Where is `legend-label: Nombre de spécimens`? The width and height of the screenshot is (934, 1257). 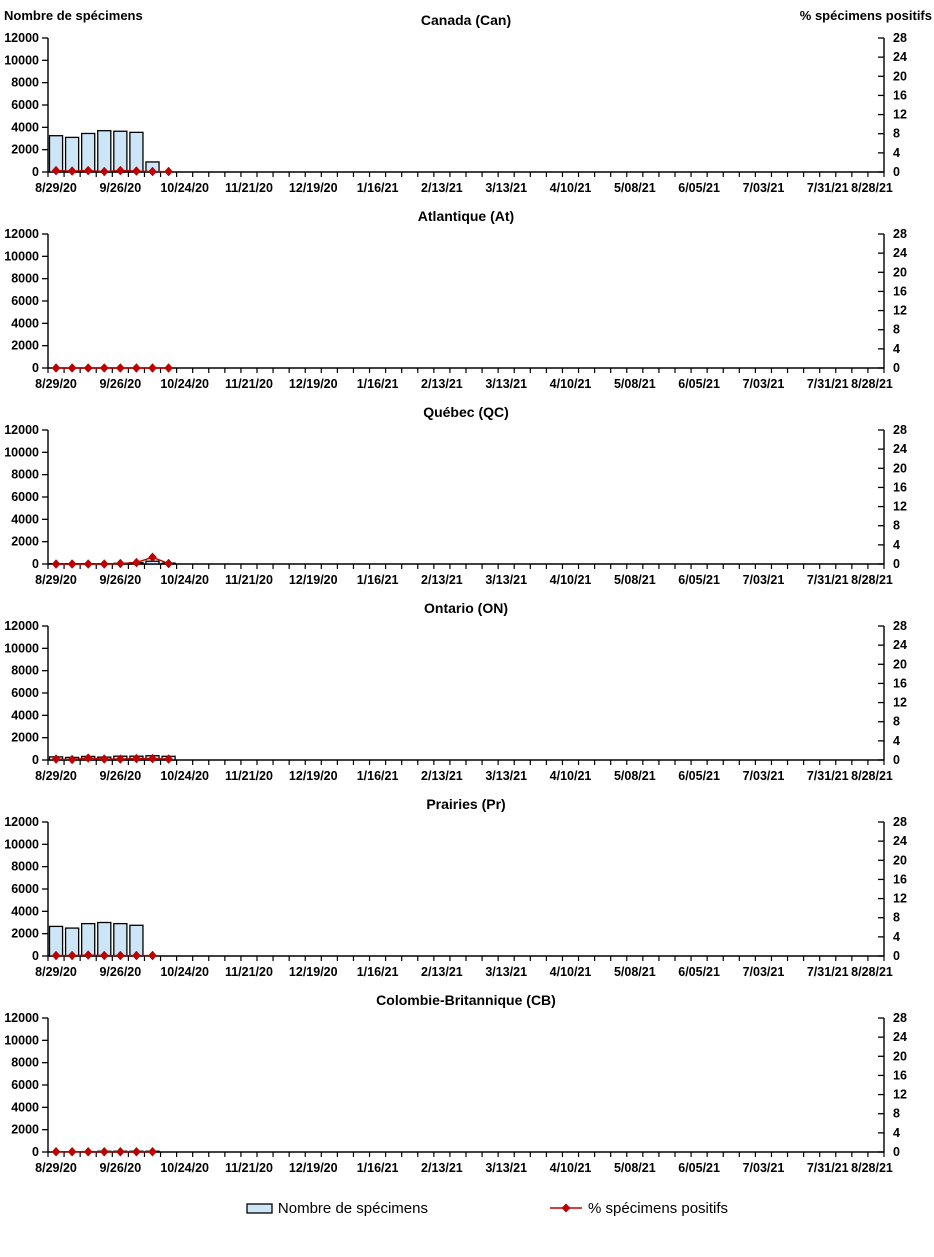 legend-label: Nombre de spécimens is located at coordinates (352, 1208).